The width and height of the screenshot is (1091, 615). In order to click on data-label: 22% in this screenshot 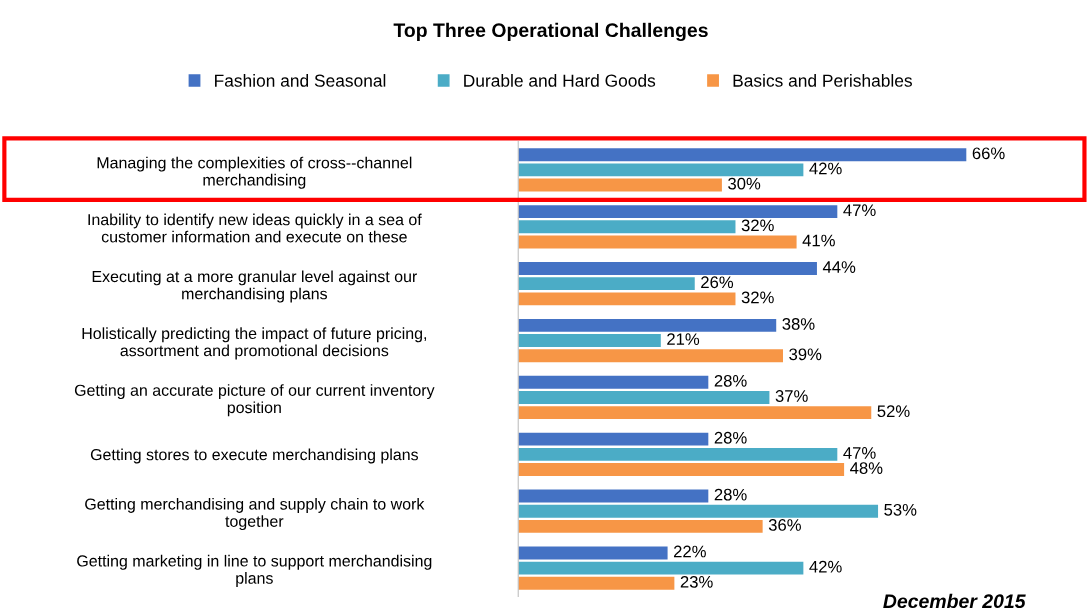, I will do `click(689, 551)`.